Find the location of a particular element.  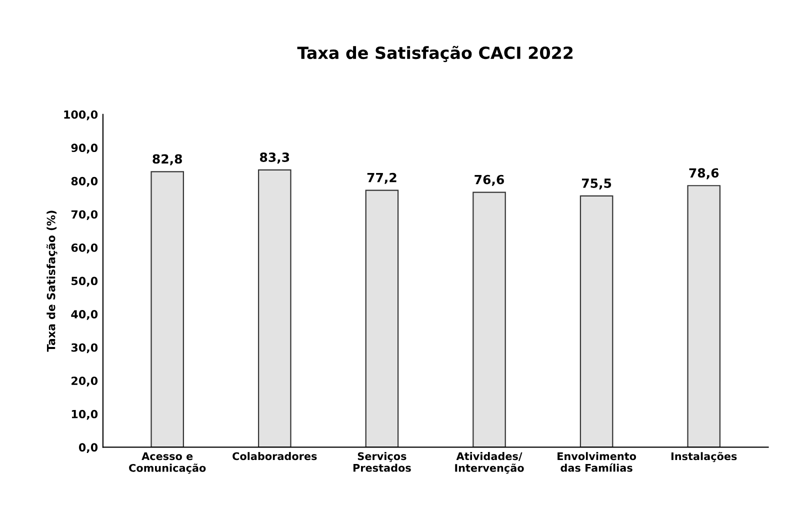

x-tick-label: Acesso e Comunicação is located at coordinates (167, 463).